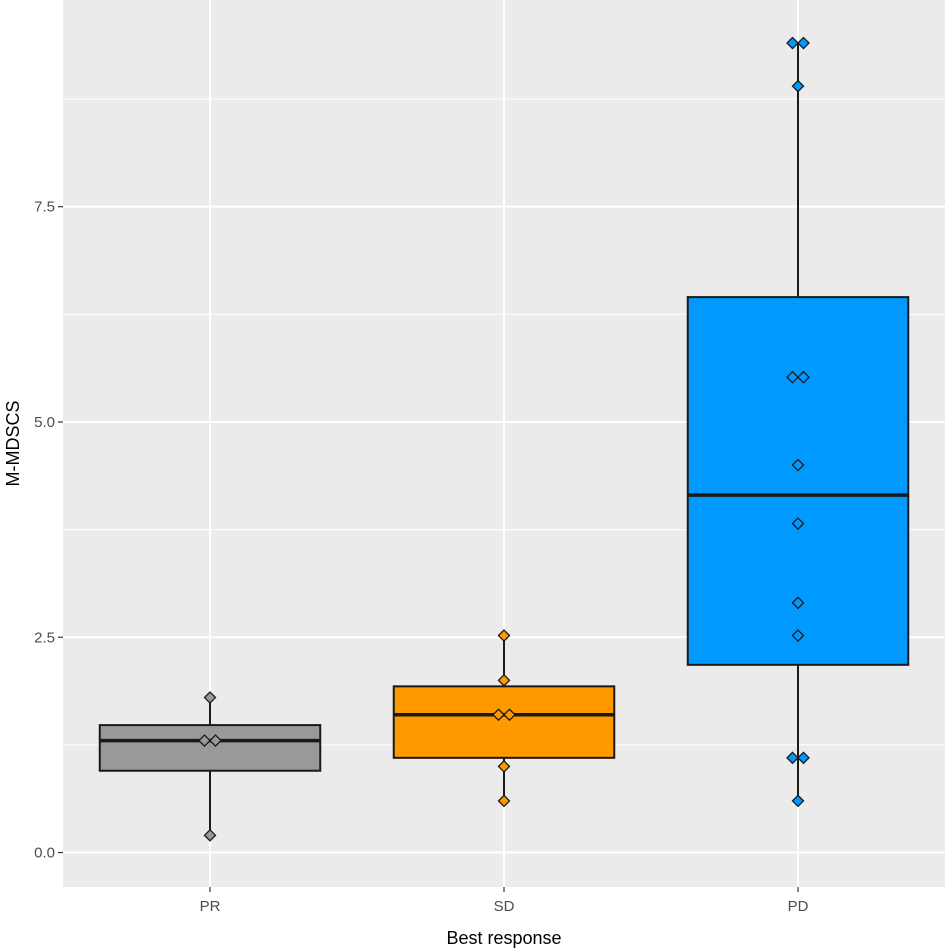  What do you see at coordinates (44, 422) in the screenshot?
I see `y-tick-label: 5.0` at bounding box center [44, 422].